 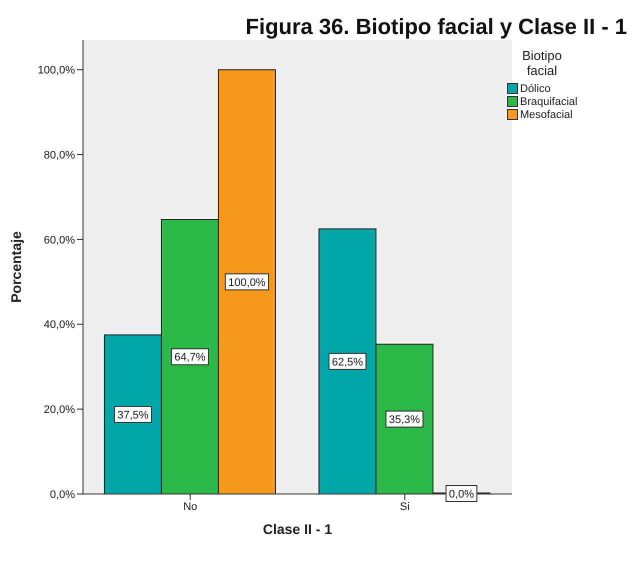 What do you see at coordinates (60, 325) in the screenshot?
I see `y-tick-label: 40,0%` at bounding box center [60, 325].